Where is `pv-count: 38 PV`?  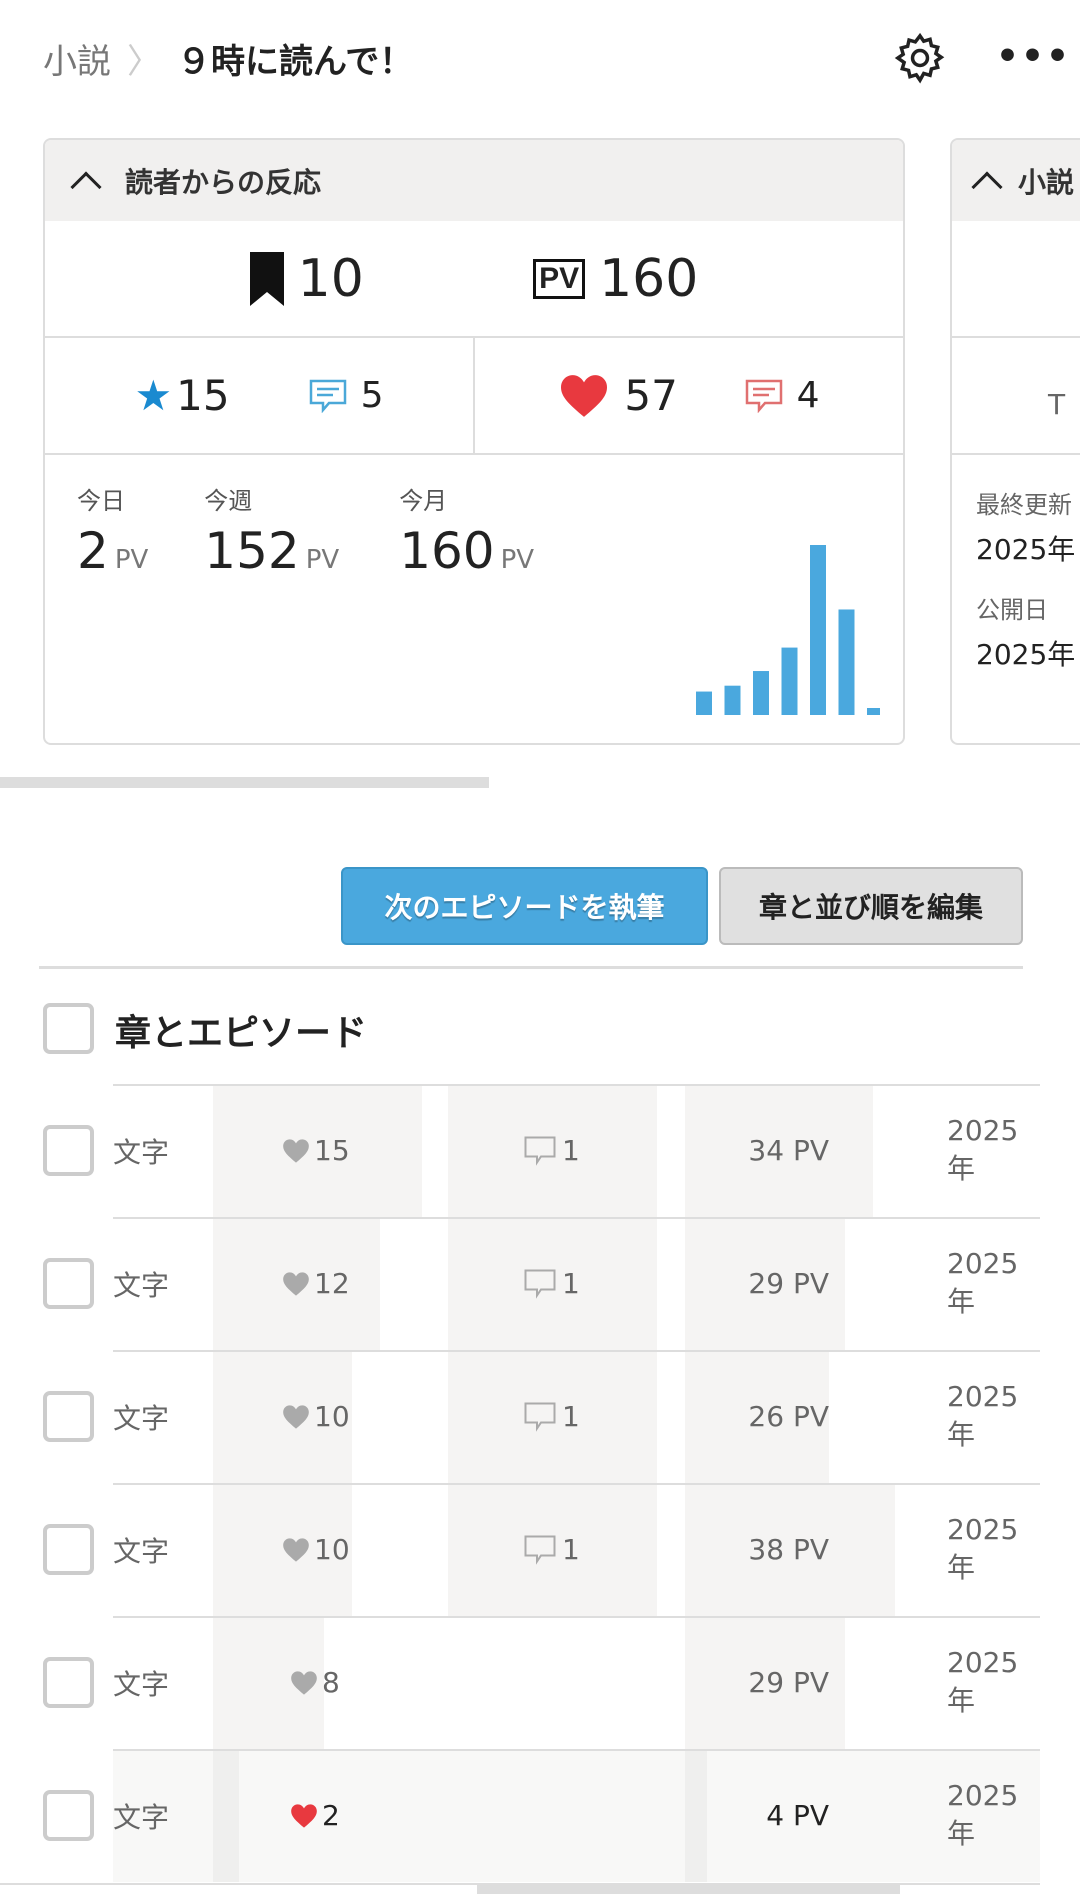 pv-count: 38 PV is located at coordinates (788, 1549).